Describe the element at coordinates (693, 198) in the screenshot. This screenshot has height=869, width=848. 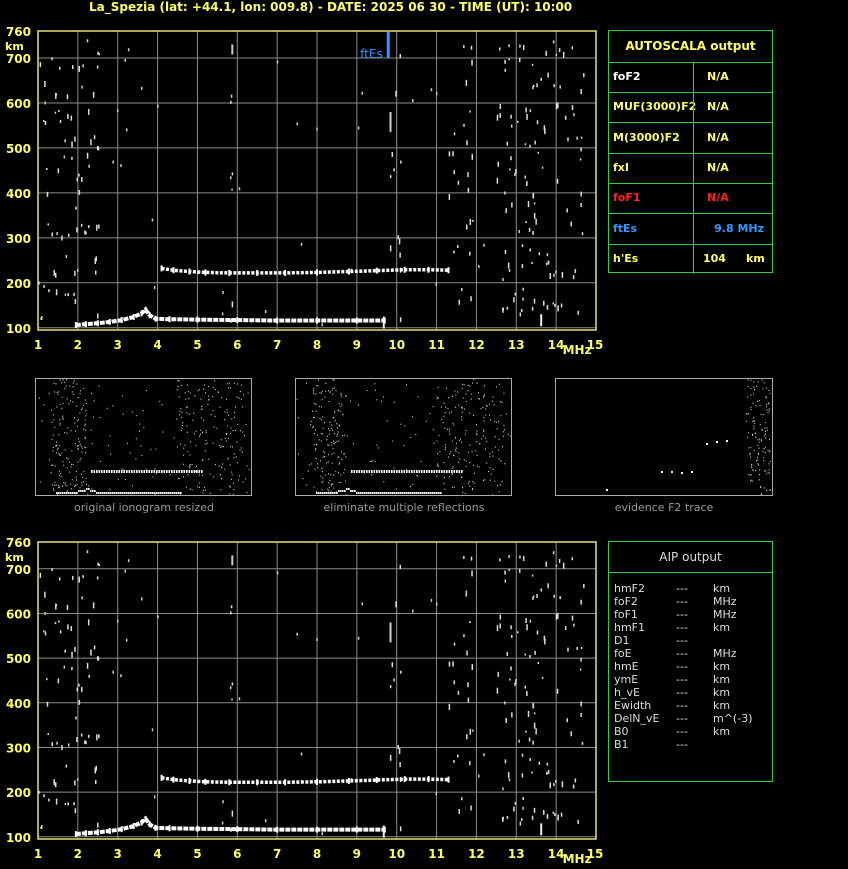
I see `autoscala-divider` at that location.